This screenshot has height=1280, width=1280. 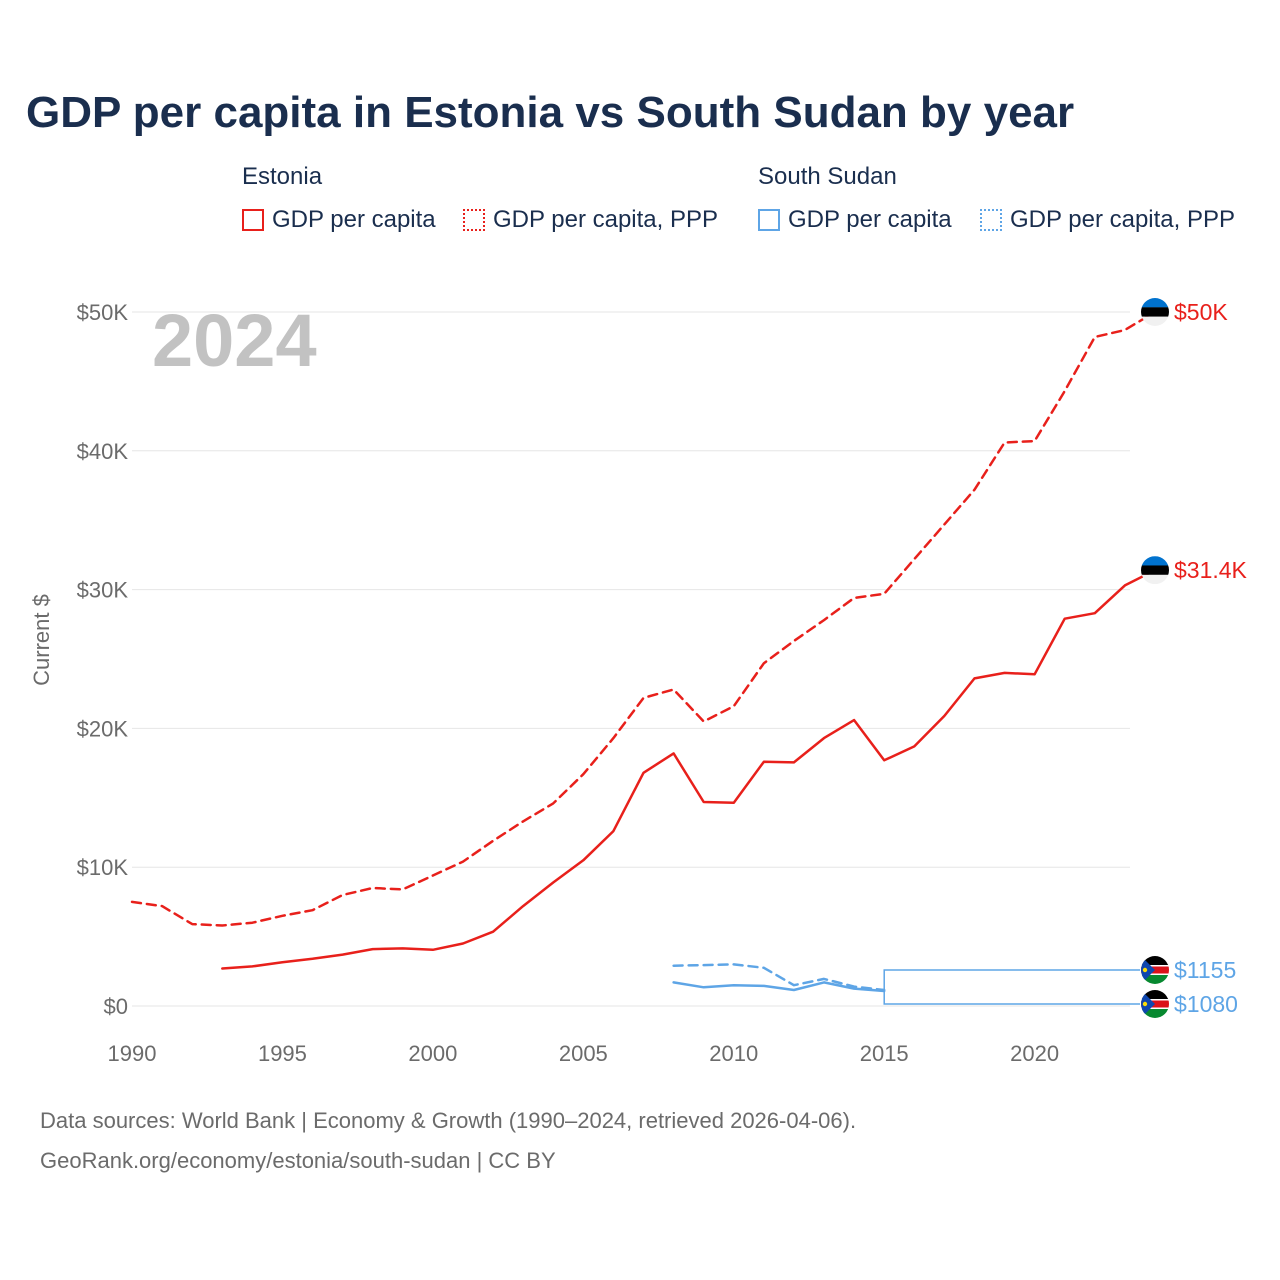 What do you see at coordinates (282, 176) in the screenshot?
I see `legend-group-estonia: Estonia` at bounding box center [282, 176].